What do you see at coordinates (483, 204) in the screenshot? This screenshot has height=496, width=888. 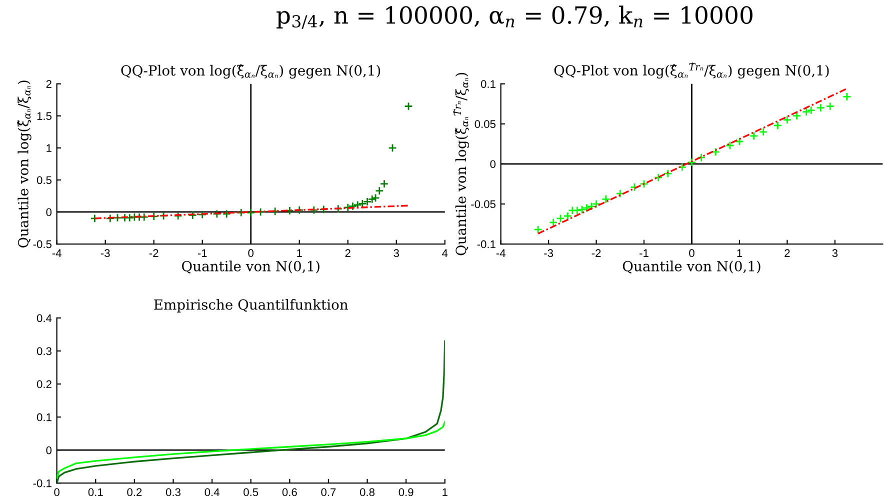 I see `y-tick-label: -0.05` at bounding box center [483, 204].